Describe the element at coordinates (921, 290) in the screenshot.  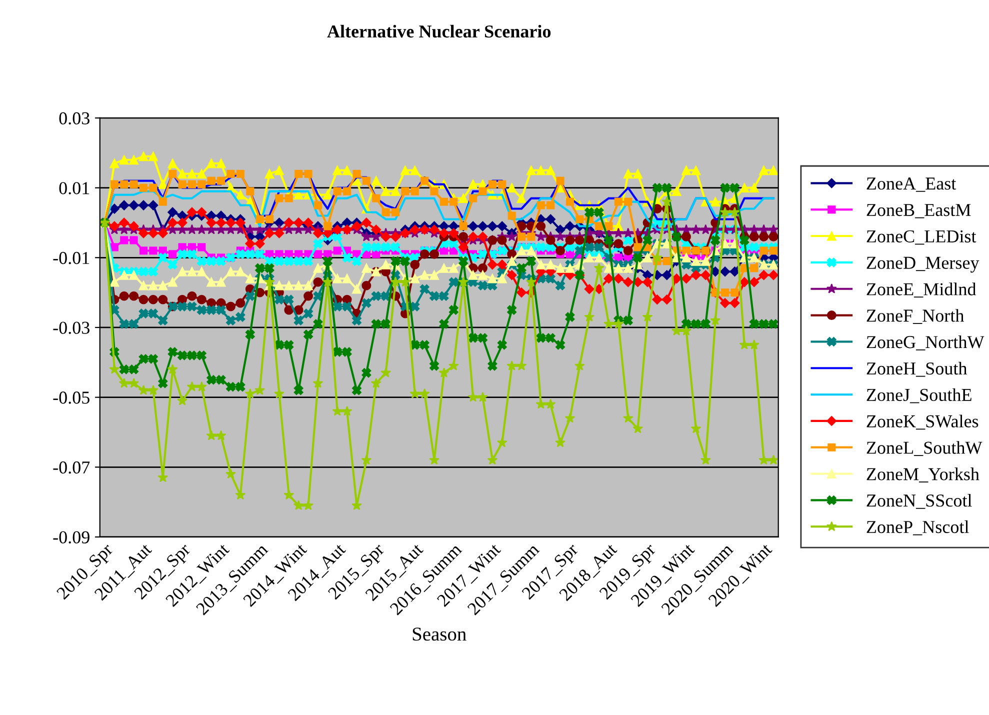
I see `legend-label: ZoneE_Midlnd` at that location.